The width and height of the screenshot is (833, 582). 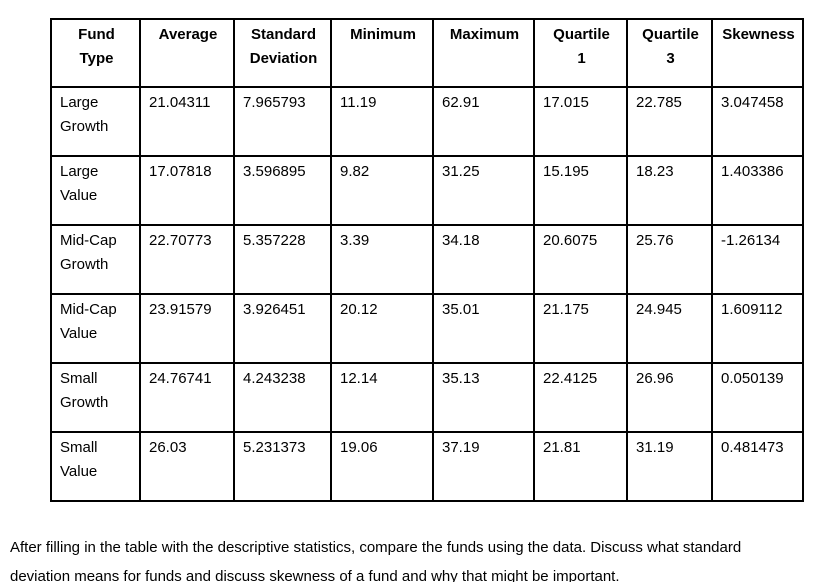 What do you see at coordinates (187, 190) in the screenshot?
I see `value-cell-average: 17.07818` at bounding box center [187, 190].